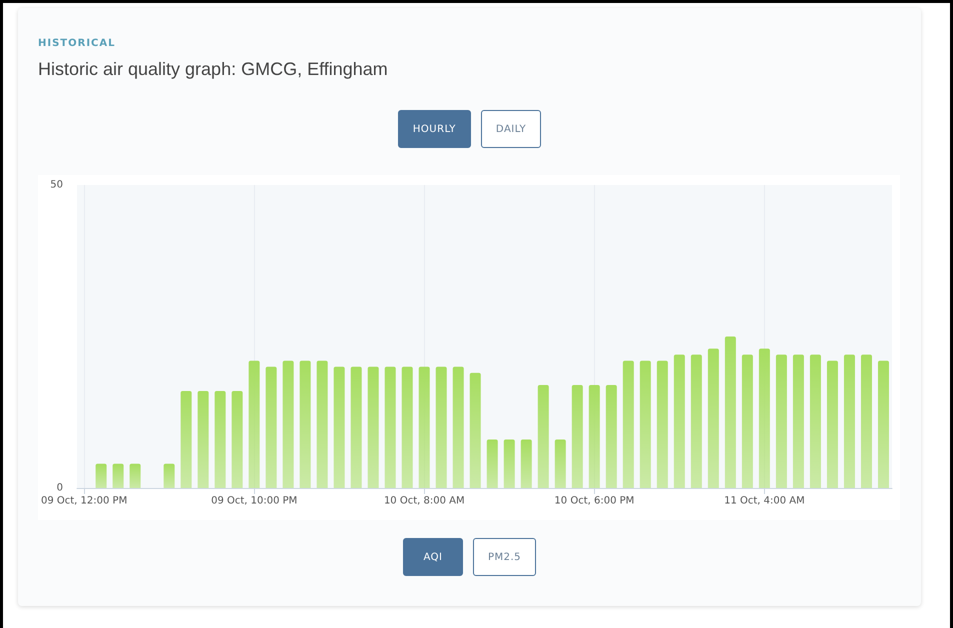 Image resolution: width=953 pixels, height=628 pixels. What do you see at coordinates (77, 43) in the screenshot?
I see `chart-subtitle: HISTORICAL` at bounding box center [77, 43].